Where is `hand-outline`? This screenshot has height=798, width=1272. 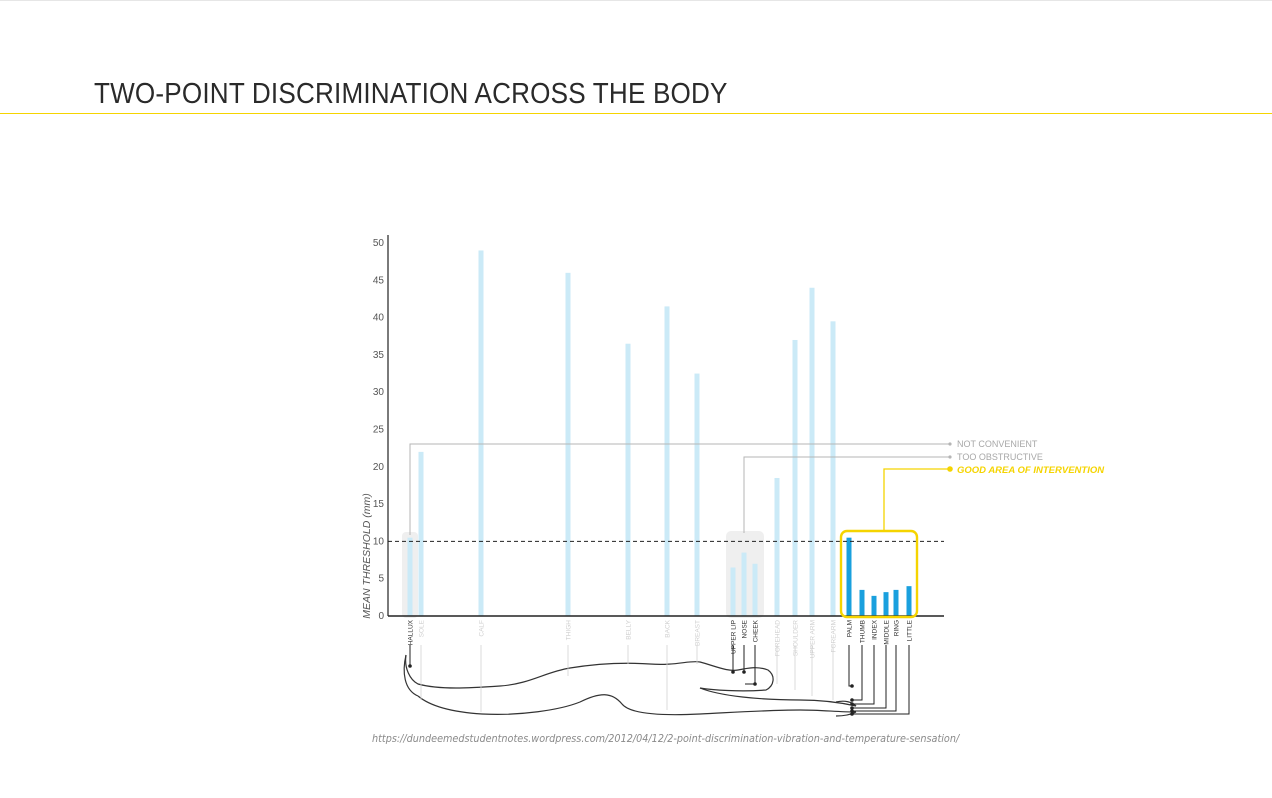
hand-outline is located at coordinates (846, 708).